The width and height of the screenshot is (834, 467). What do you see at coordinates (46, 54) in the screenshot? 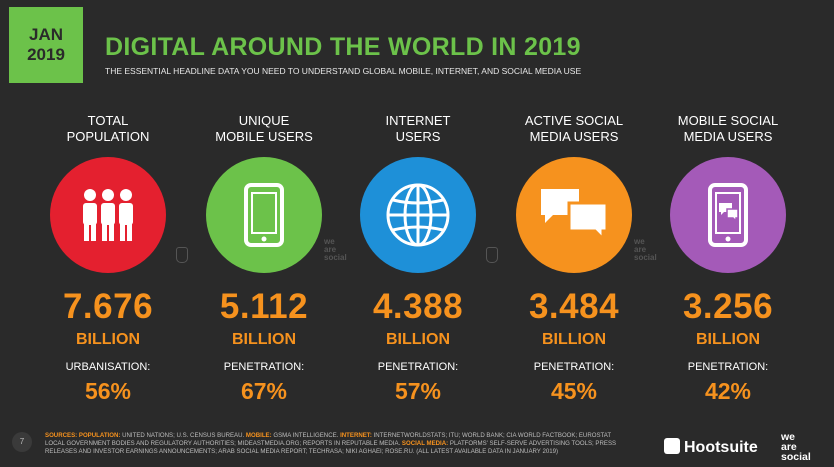
I see `date-year: 2019` at bounding box center [46, 54].